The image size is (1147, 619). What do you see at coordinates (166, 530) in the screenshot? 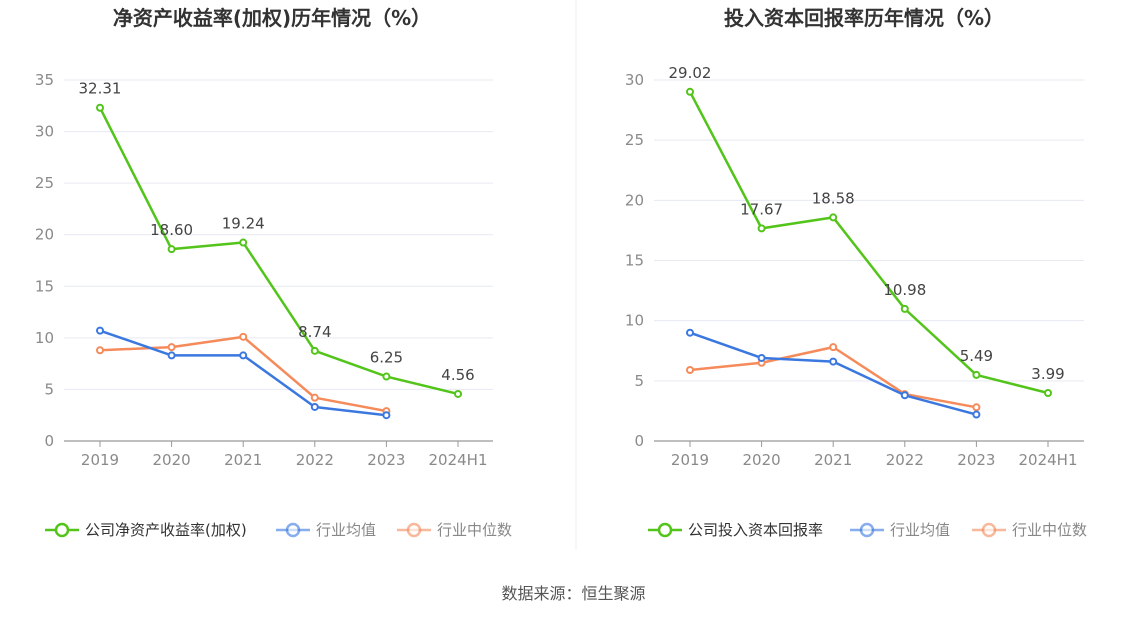
I see `legend-label: 公司净资产收益率(加权)` at bounding box center [166, 530].